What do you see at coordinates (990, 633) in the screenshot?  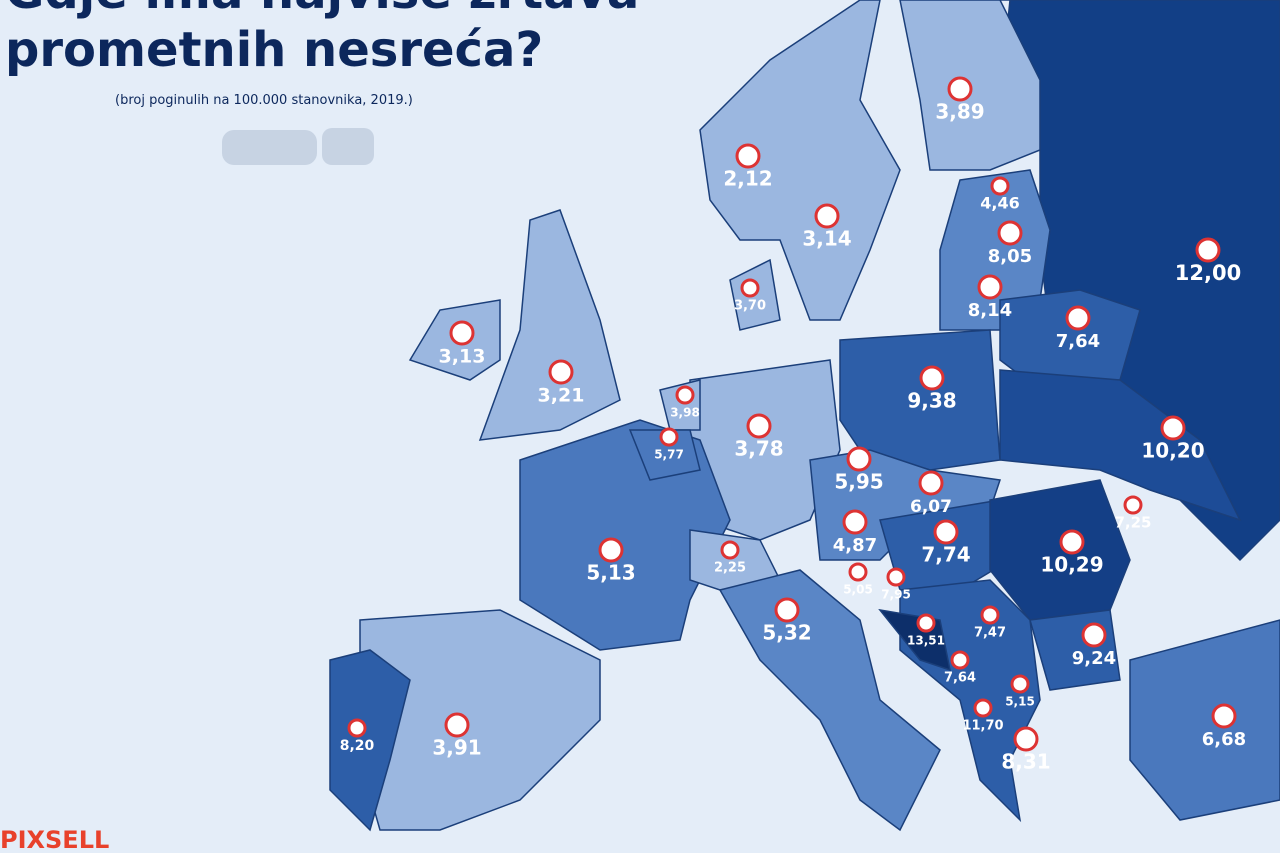 I see `value-label: 7,47` at bounding box center [990, 633].